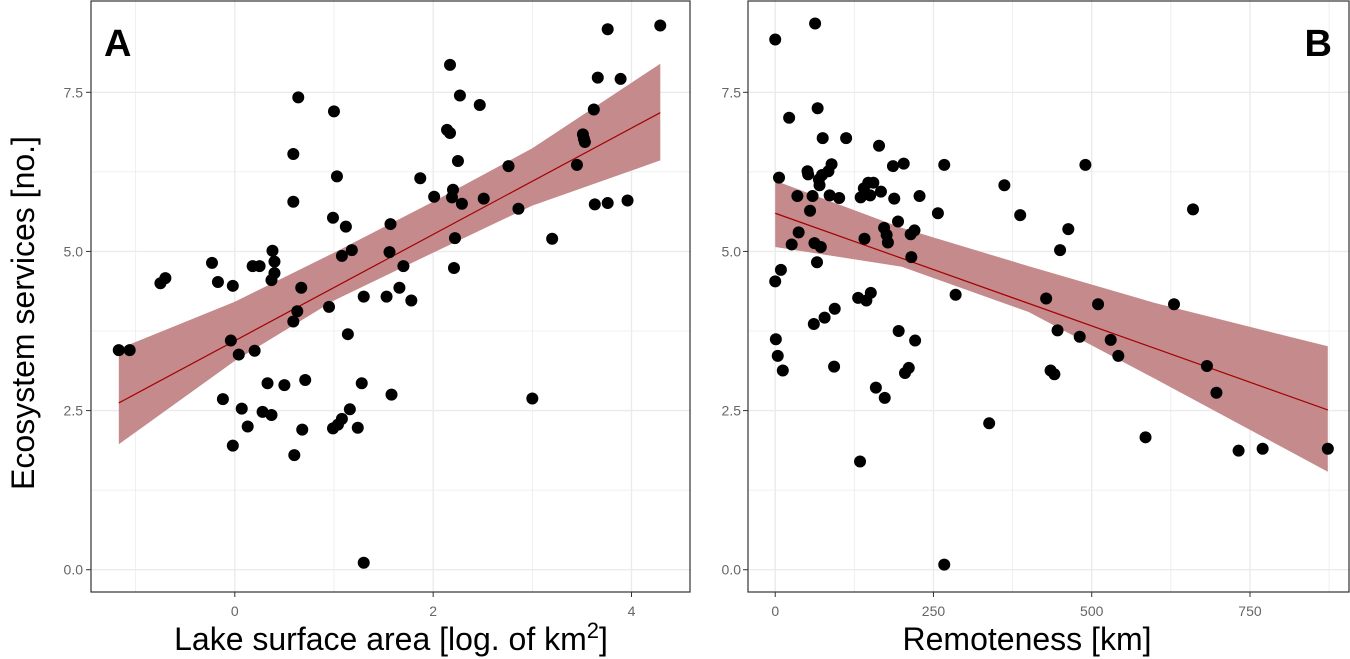  Describe the element at coordinates (74, 570) in the screenshot. I see `y-tick-label: 0.0` at that location.